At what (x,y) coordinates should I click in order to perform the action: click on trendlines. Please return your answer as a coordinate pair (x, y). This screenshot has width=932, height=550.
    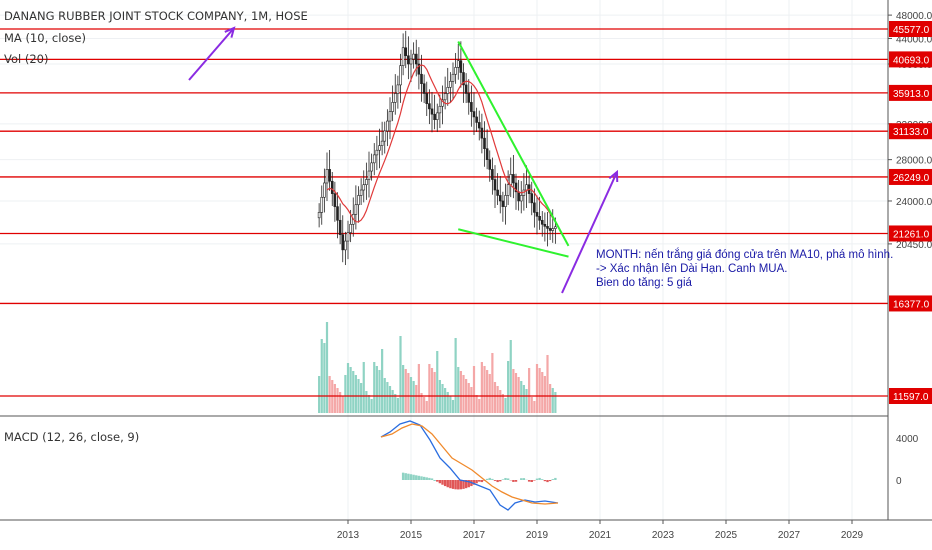
    Looking at the image, I should click on (513, 149).